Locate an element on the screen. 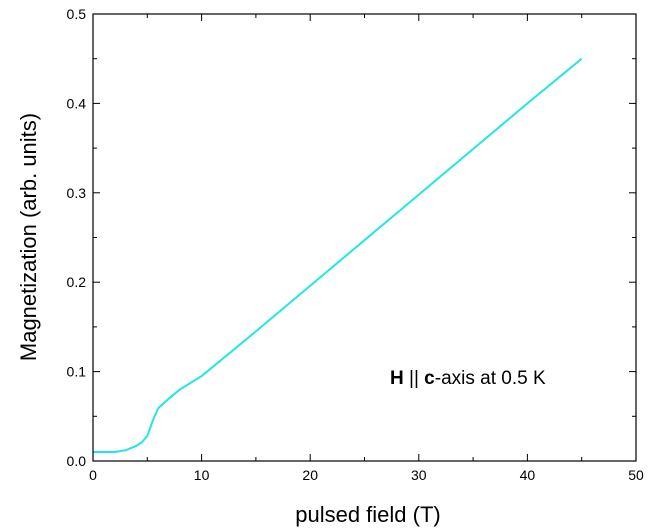 This screenshot has width=660, height=530. x-tick-label: 30 is located at coordinates (419, 475).